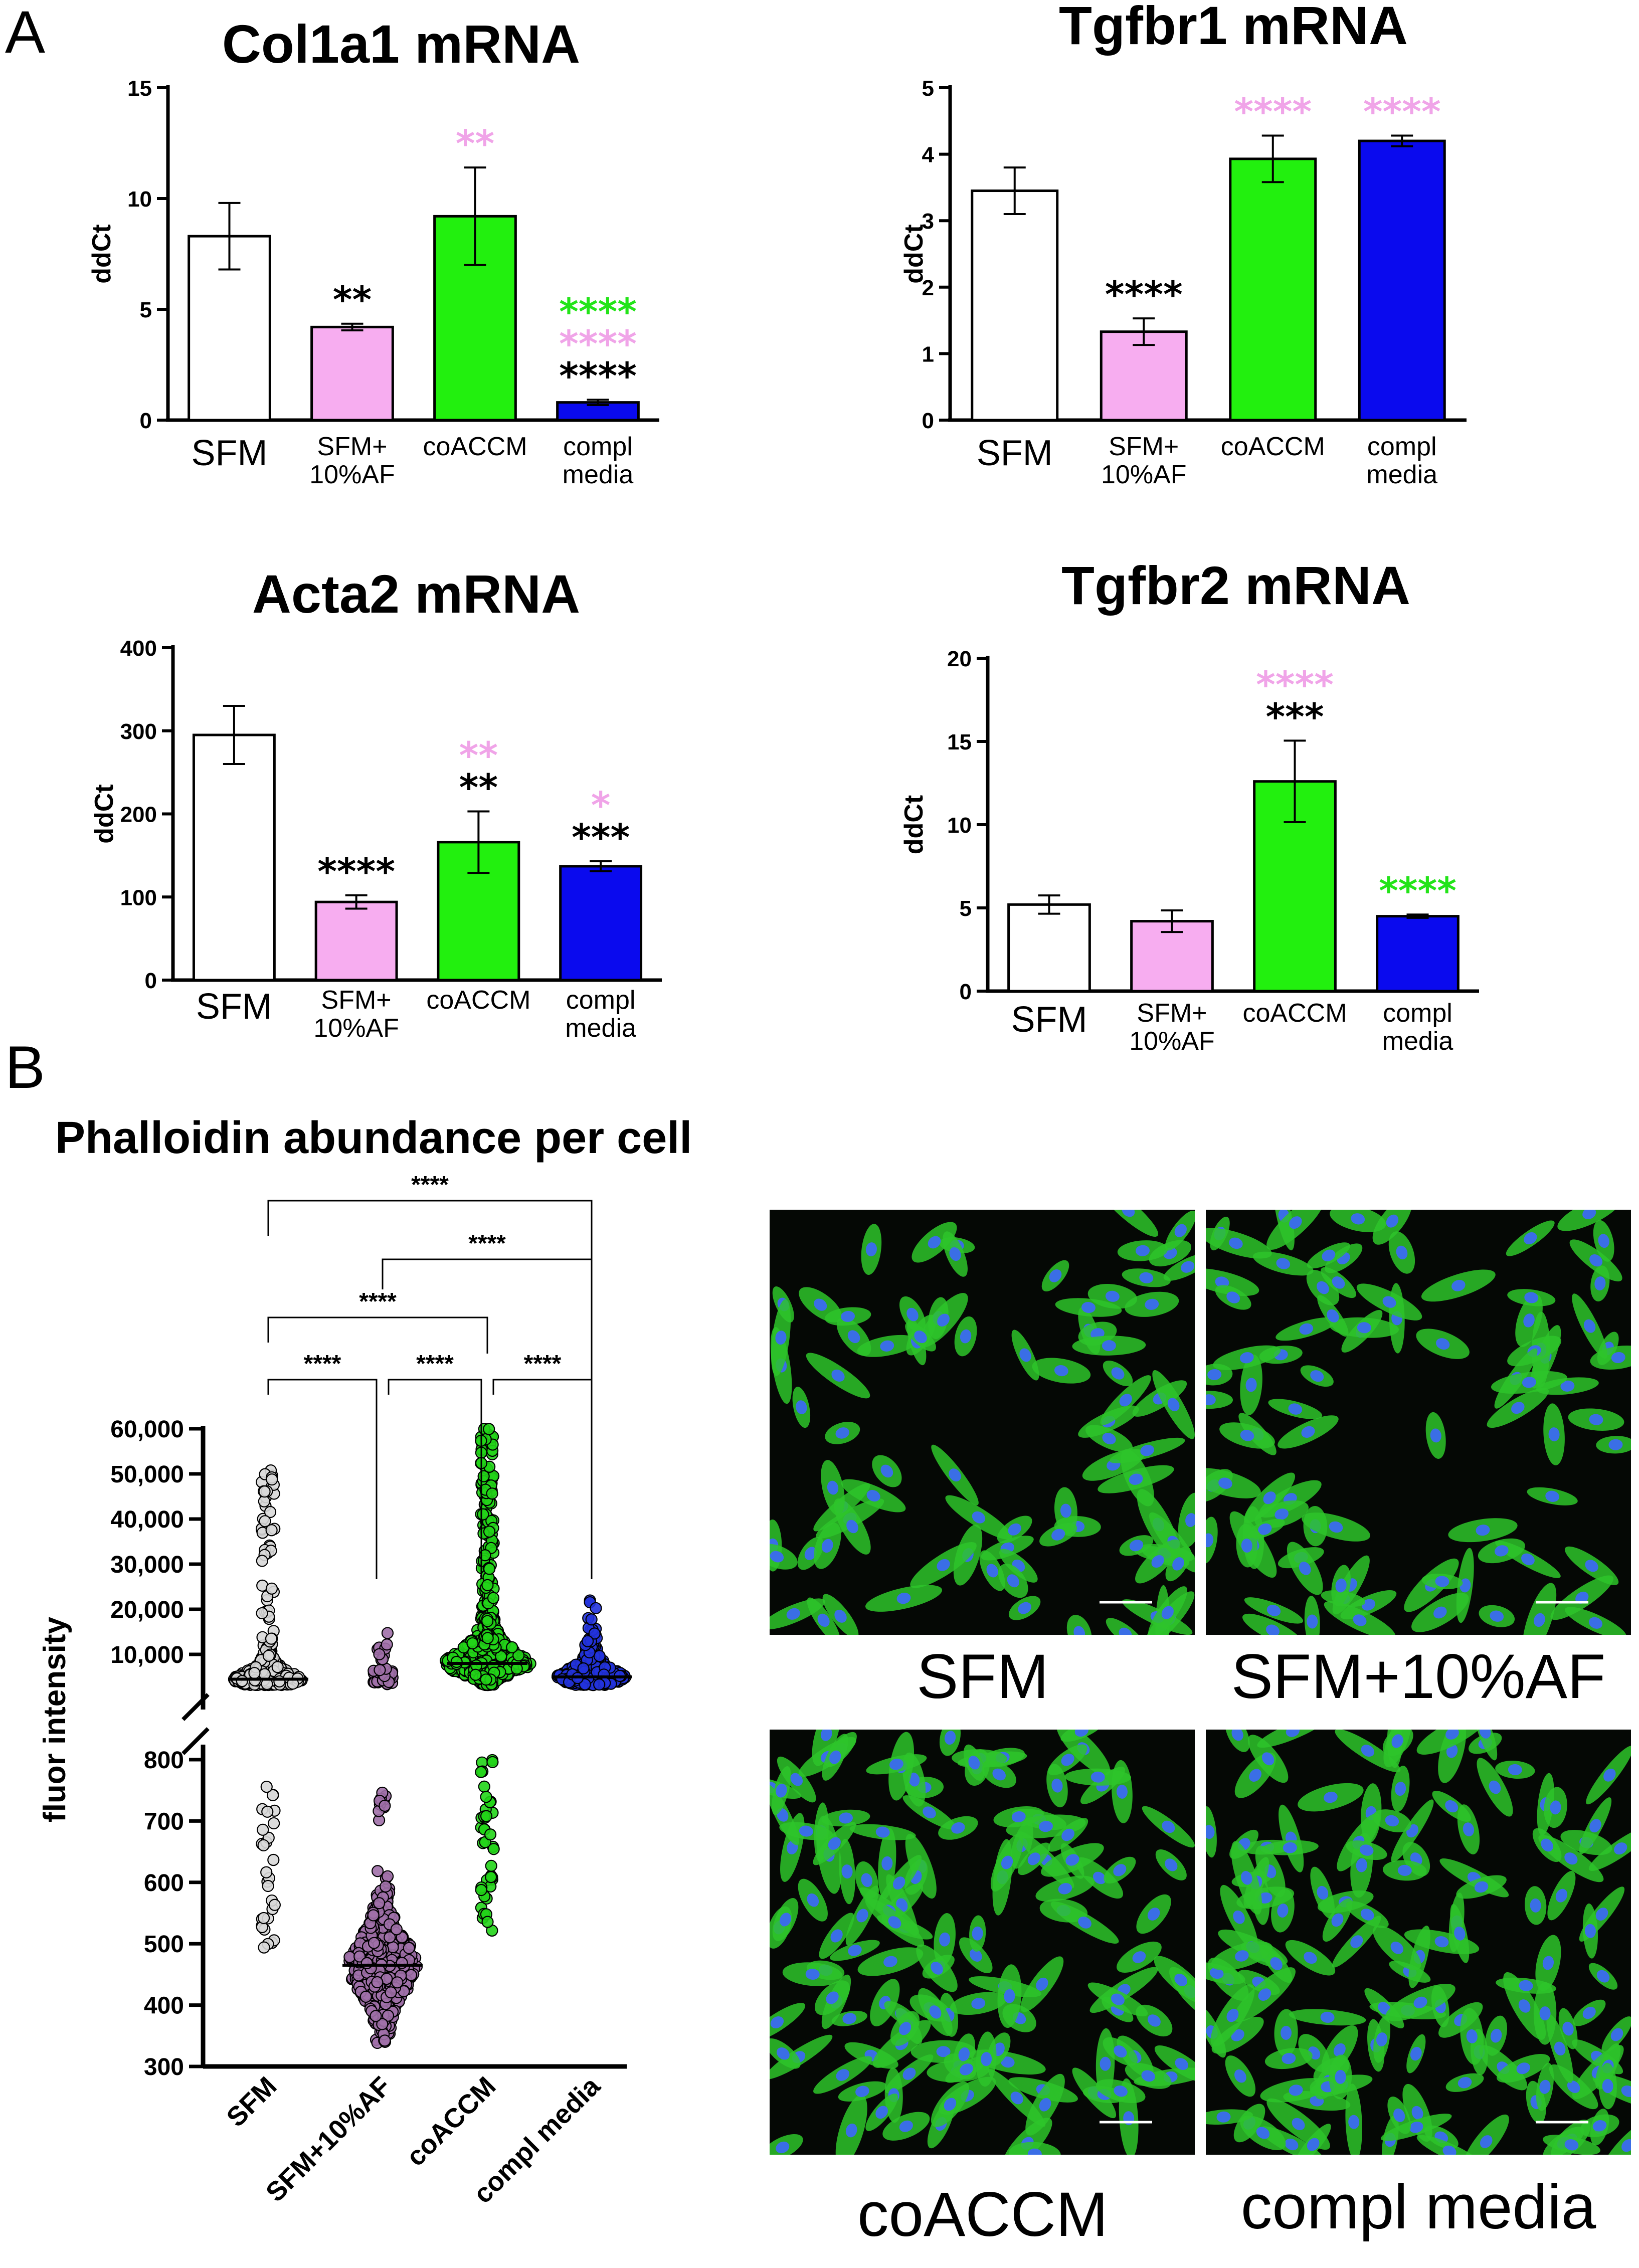 The image size is (1639, 2268). I want to click on micrograph-label: coACCM, so click(983, 2214).